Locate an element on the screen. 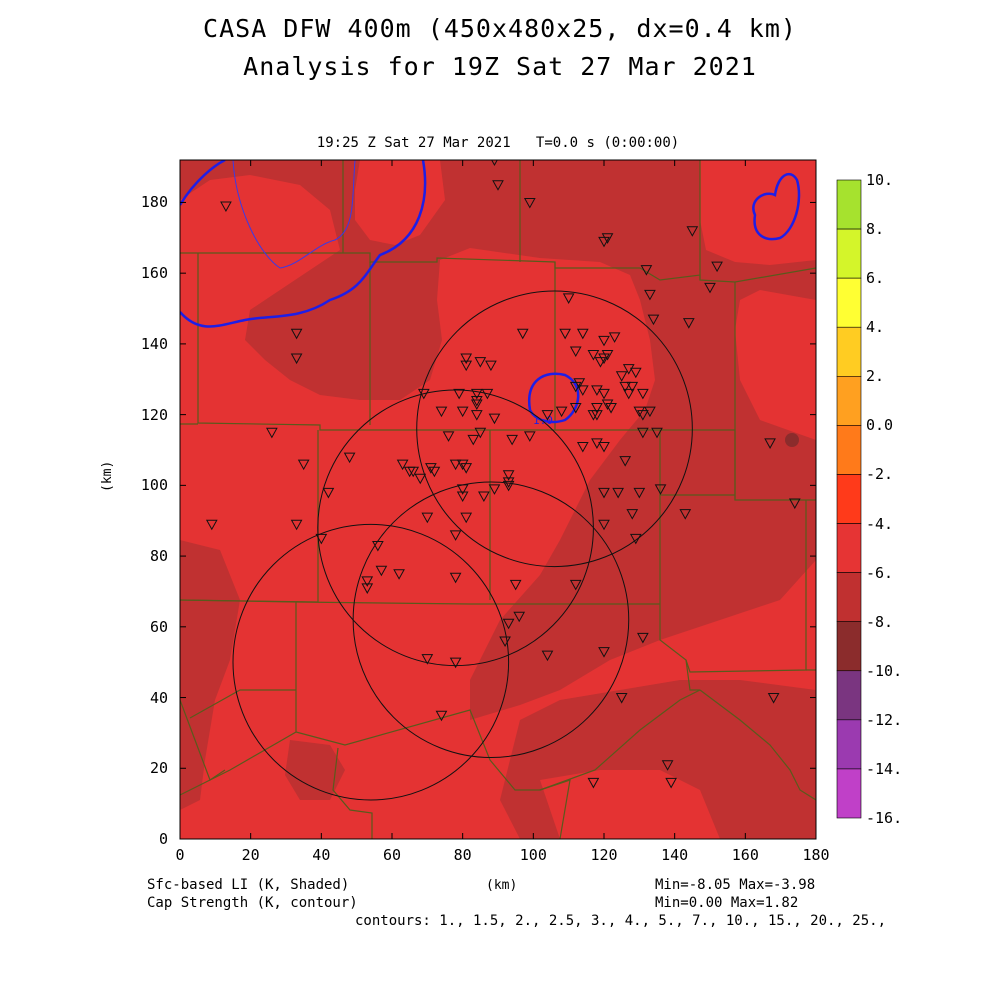 The width and height of the screenshot is (1000, 1000). x-tick-label: 120 is located at coordinates (604, 855).